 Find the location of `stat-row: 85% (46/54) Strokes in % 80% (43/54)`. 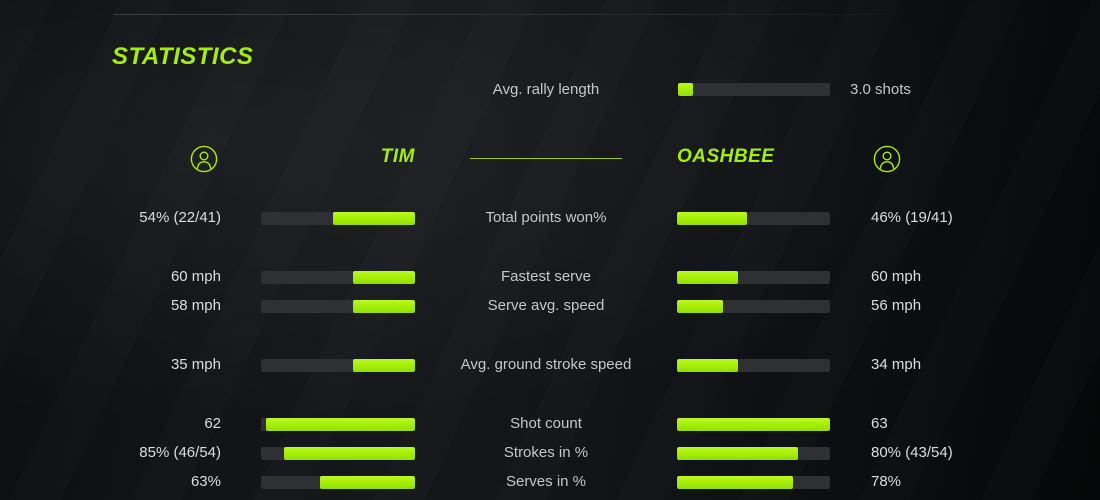

stat-row: 85% (46/54) Strokes in % 80% (43/54) is located at coordinates (550, 453).